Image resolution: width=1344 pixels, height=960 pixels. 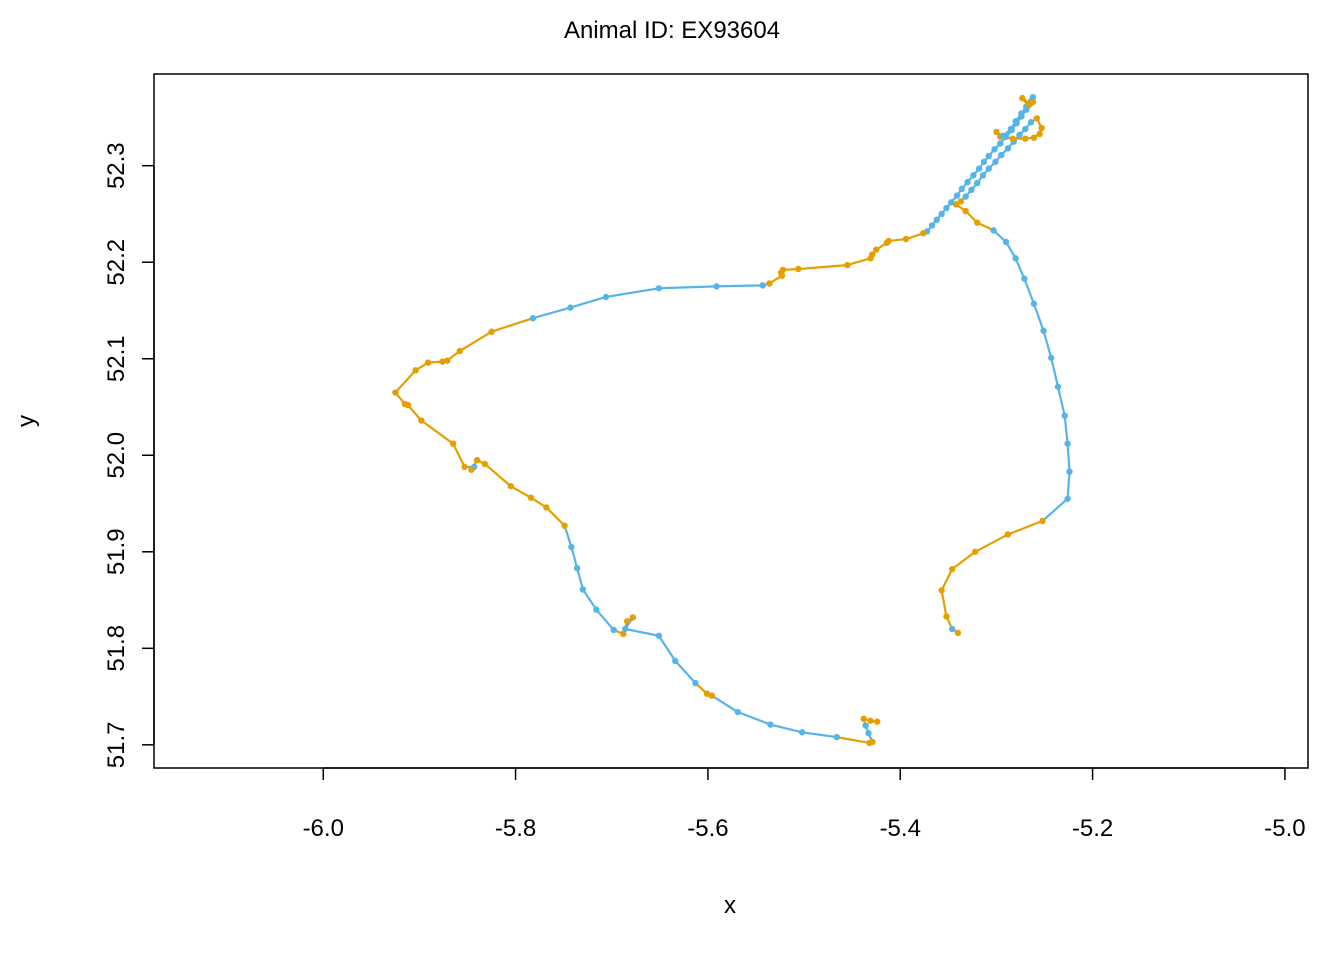 I want to click on x-axis-label: x, so click(x=730, y=905).